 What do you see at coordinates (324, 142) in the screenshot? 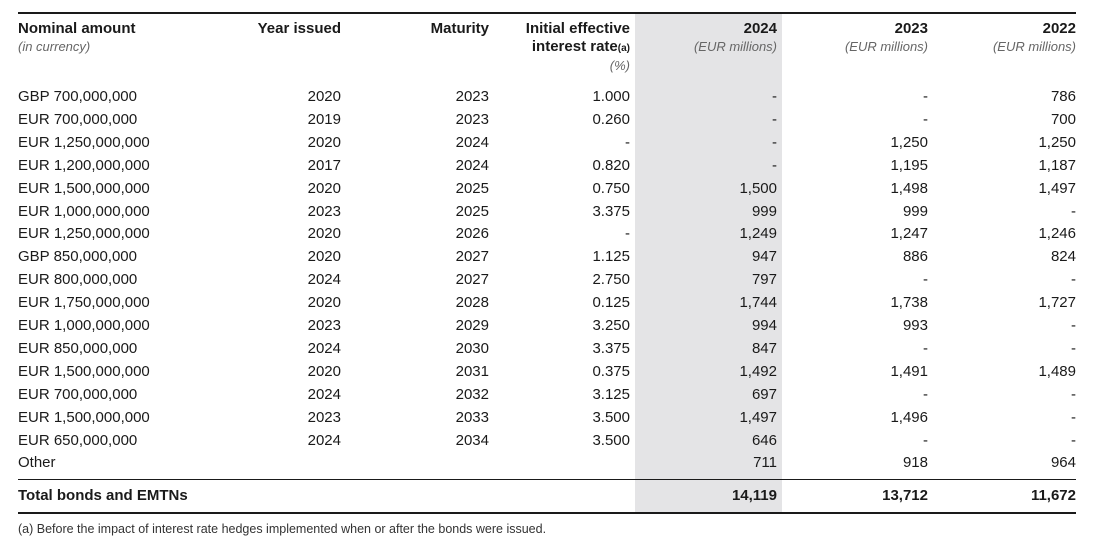
I see `row-2-year: 2020` at bounding box center [324, 142].